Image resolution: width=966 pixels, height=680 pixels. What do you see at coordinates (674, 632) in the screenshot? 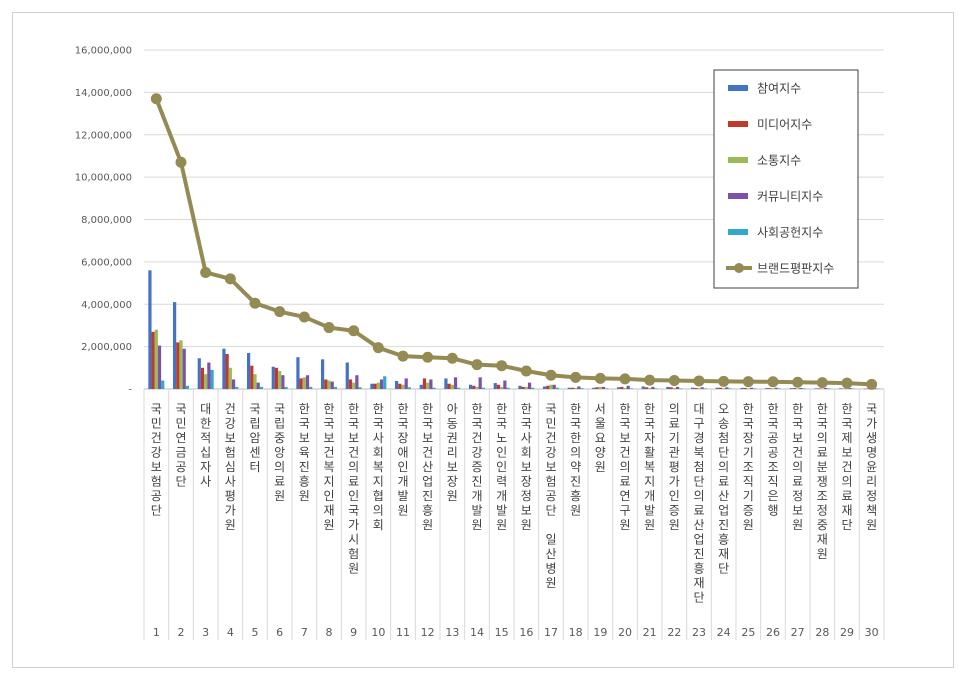
I see `rank-label: 22` at bounding box center [674, 632].